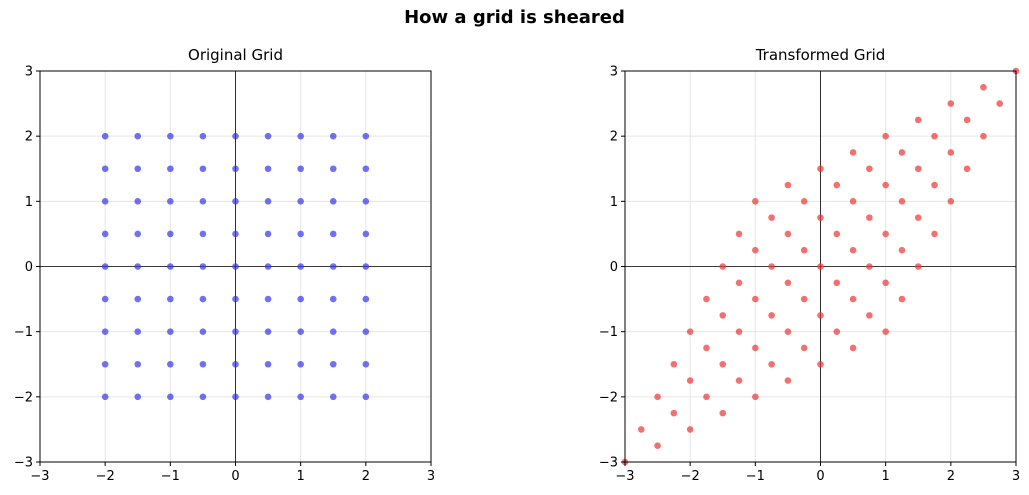  Describe the element at coordinates (366, 476) in the screenshot. I see `x-tick-label: 2` at that location.